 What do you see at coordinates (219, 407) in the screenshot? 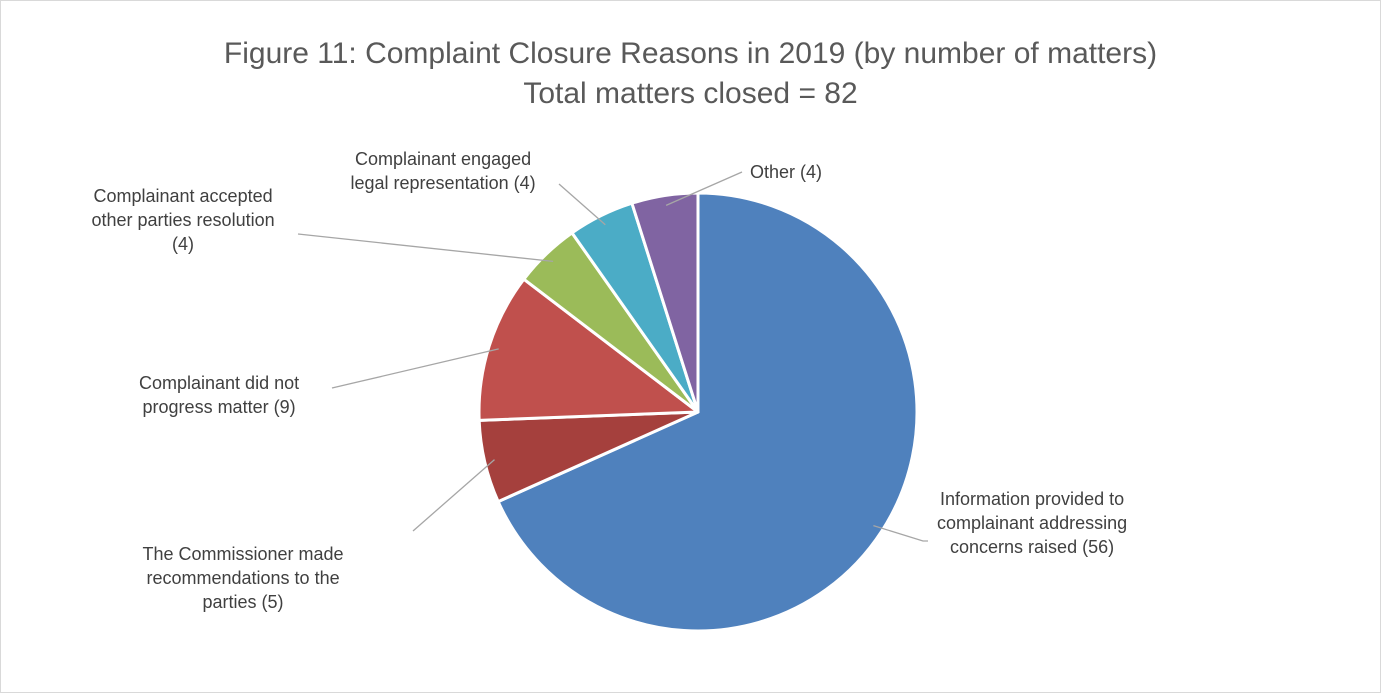
I see `slice-label-line: progress matter (9)` at bounding box center [219, 407].